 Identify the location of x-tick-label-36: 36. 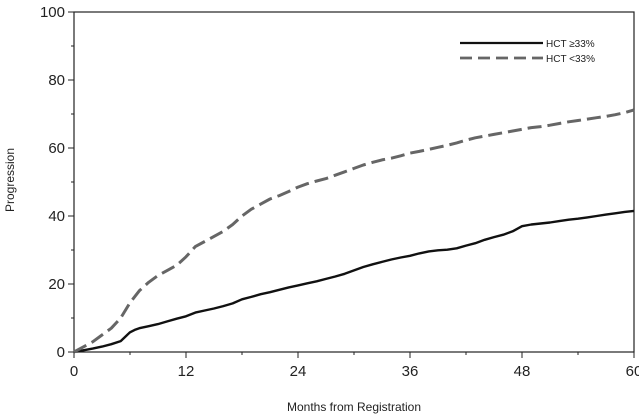
(410, 371).